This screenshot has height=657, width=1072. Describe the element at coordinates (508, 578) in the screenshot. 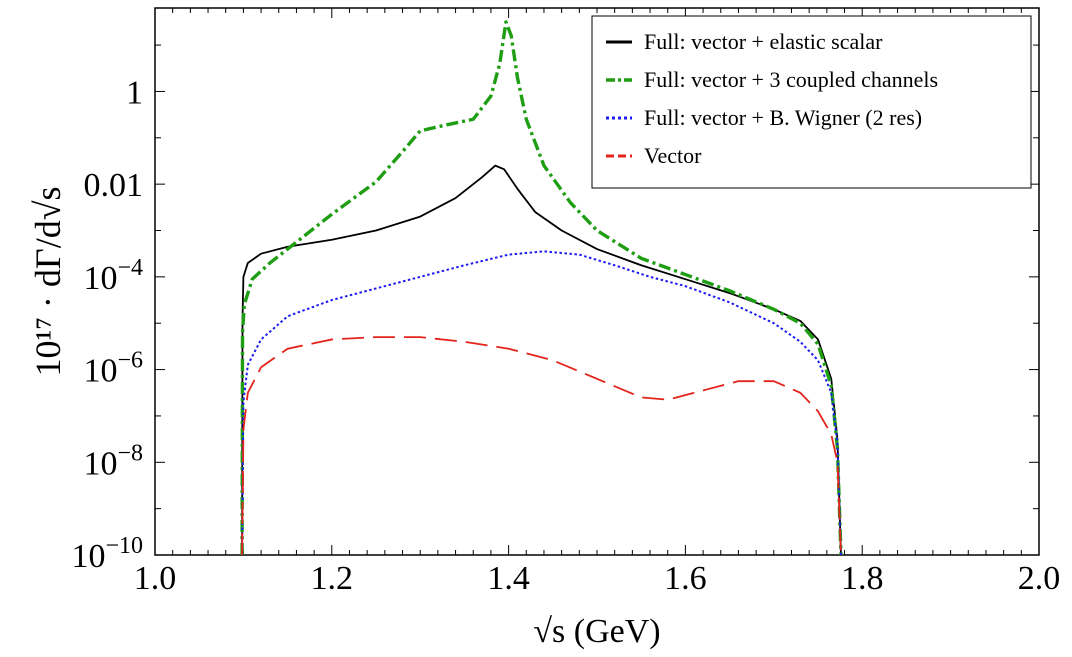

I see `x-tick-label: 1.4` at that location.